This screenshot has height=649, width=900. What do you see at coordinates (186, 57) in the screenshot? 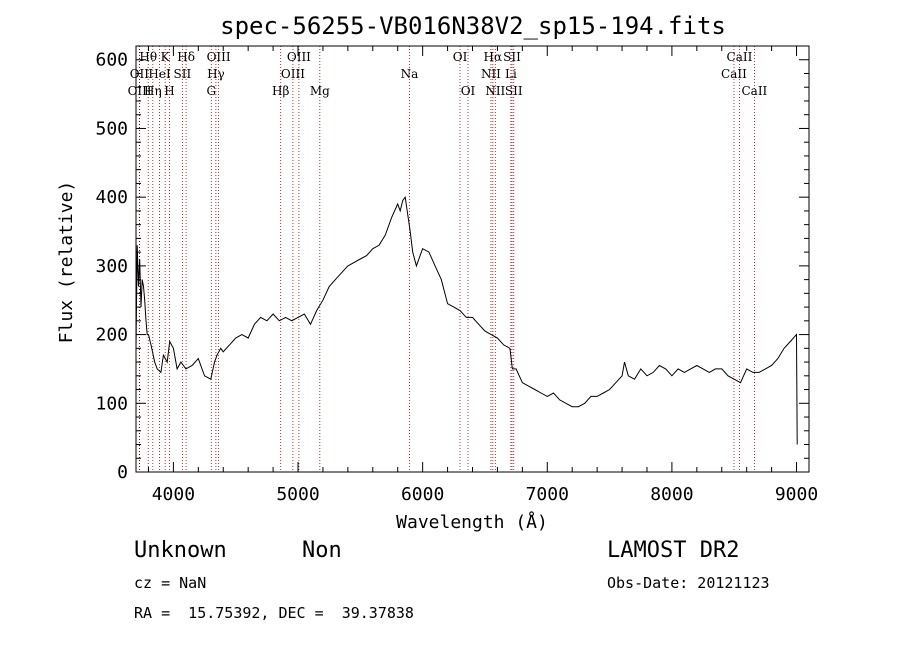
I see `line-label: Hδ` at bounding box center [186, 57].